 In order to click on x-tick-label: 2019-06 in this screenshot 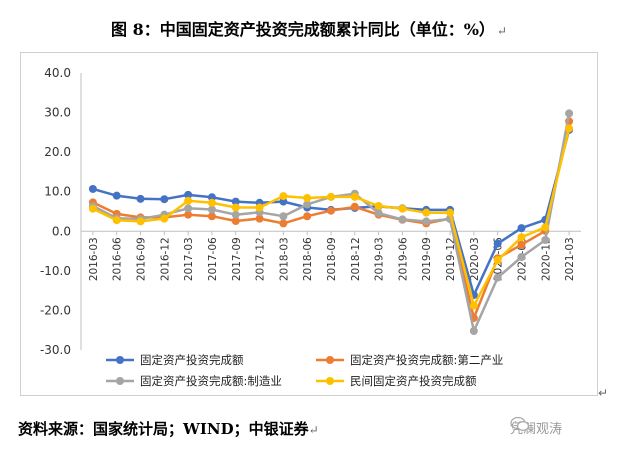, I will do `click(403, 259)`.